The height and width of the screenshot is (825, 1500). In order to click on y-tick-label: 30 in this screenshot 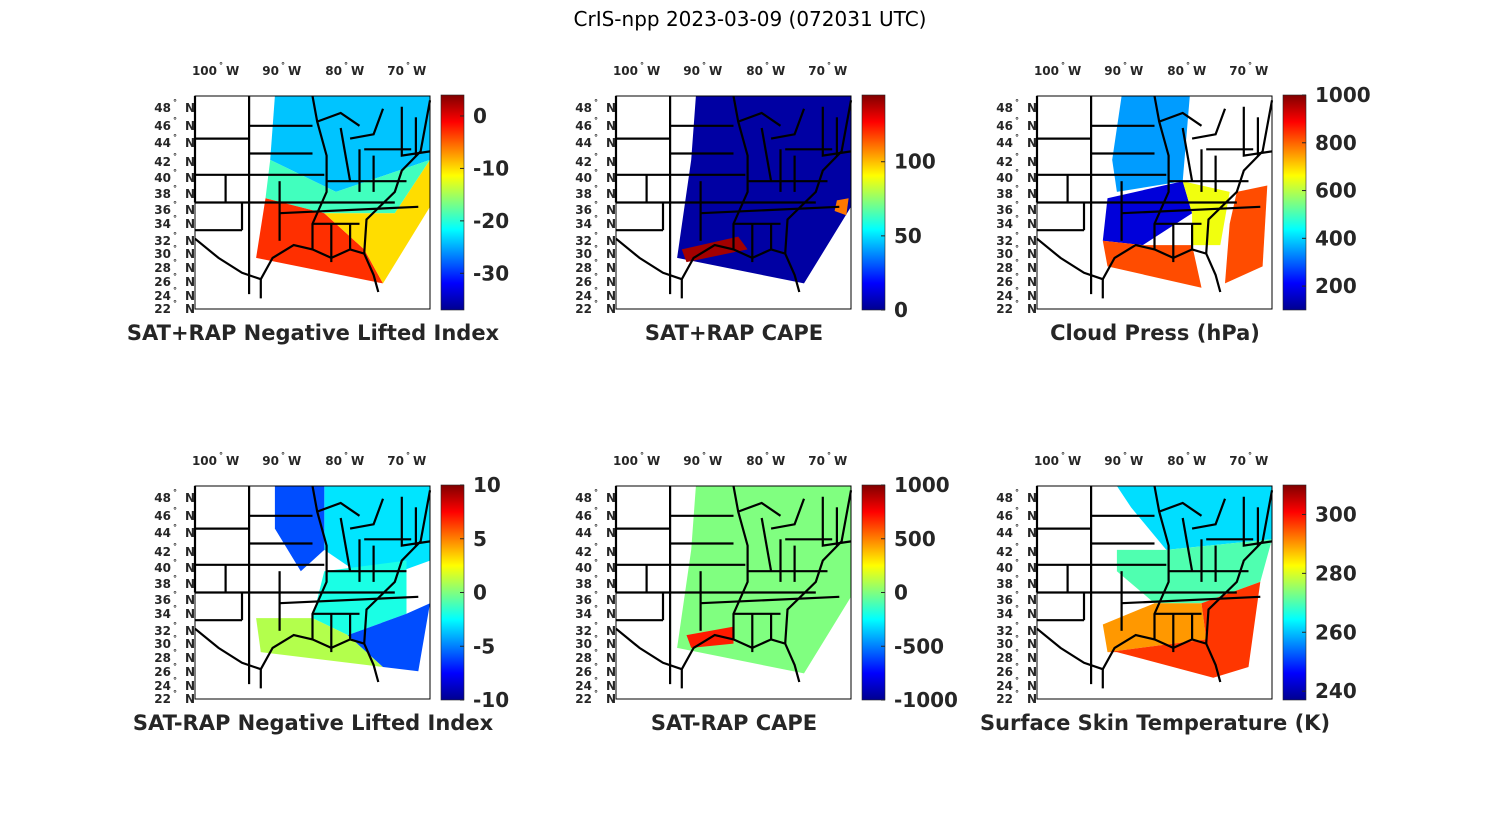, I will do `click(583, 644)`.